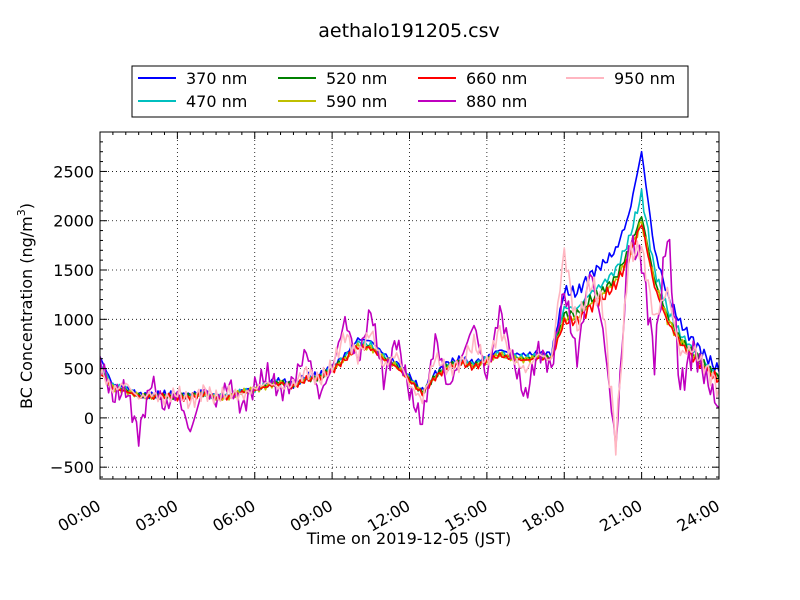 The height and width of the screenshot is (600, 800). I want to click on chart-title: aethalo191205.csv, so click(409, 31).